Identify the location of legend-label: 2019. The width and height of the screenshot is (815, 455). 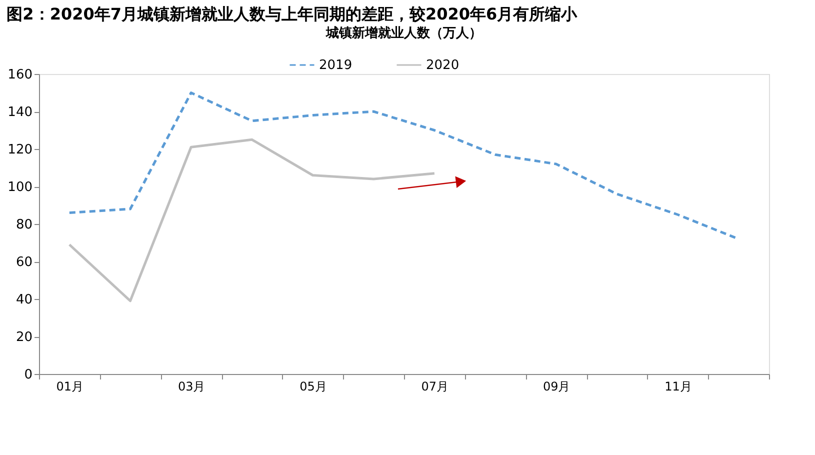
(335, 65).